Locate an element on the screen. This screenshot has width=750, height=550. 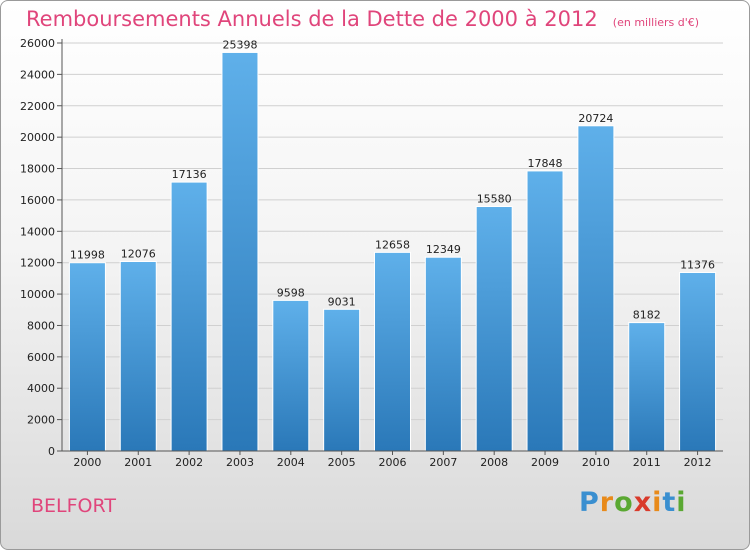
bar-2007 is located at coordinates (443, 354).